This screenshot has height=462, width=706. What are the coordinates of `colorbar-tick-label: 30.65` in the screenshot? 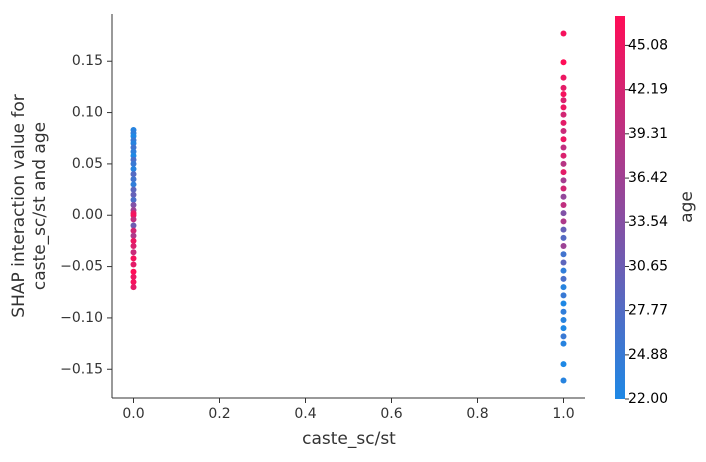 It's located at (648, 266).